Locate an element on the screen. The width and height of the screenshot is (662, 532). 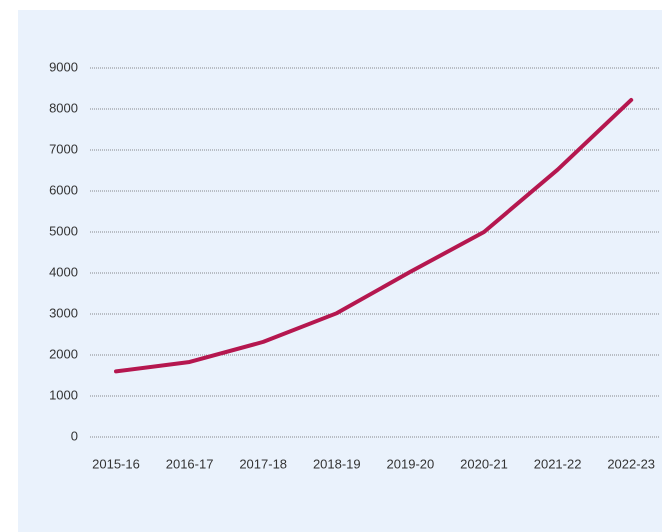
y-tick-label: 4000 is located at coordinates (63, 271).